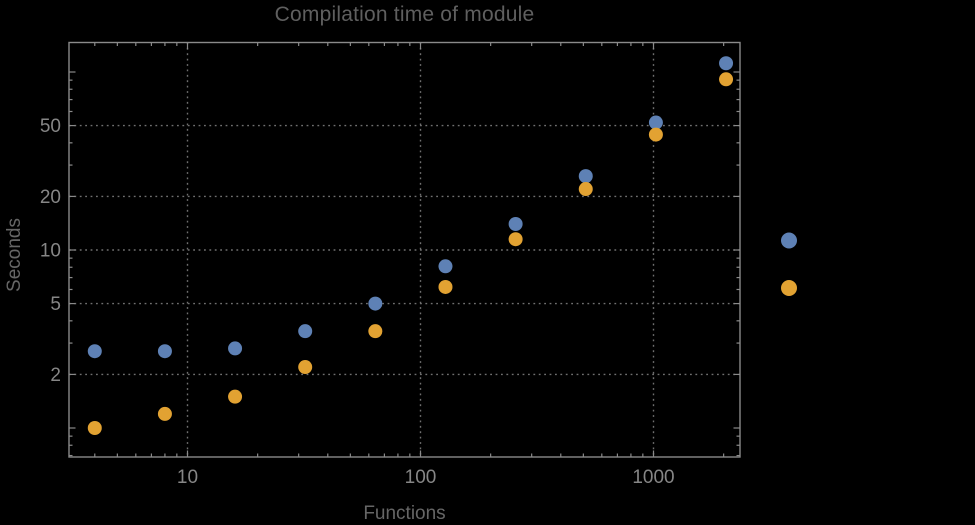  What do you see at coordinates (404, 513) in the screenshot?
I see `x-axis-label: Functions` at bounding box center [404, 513].